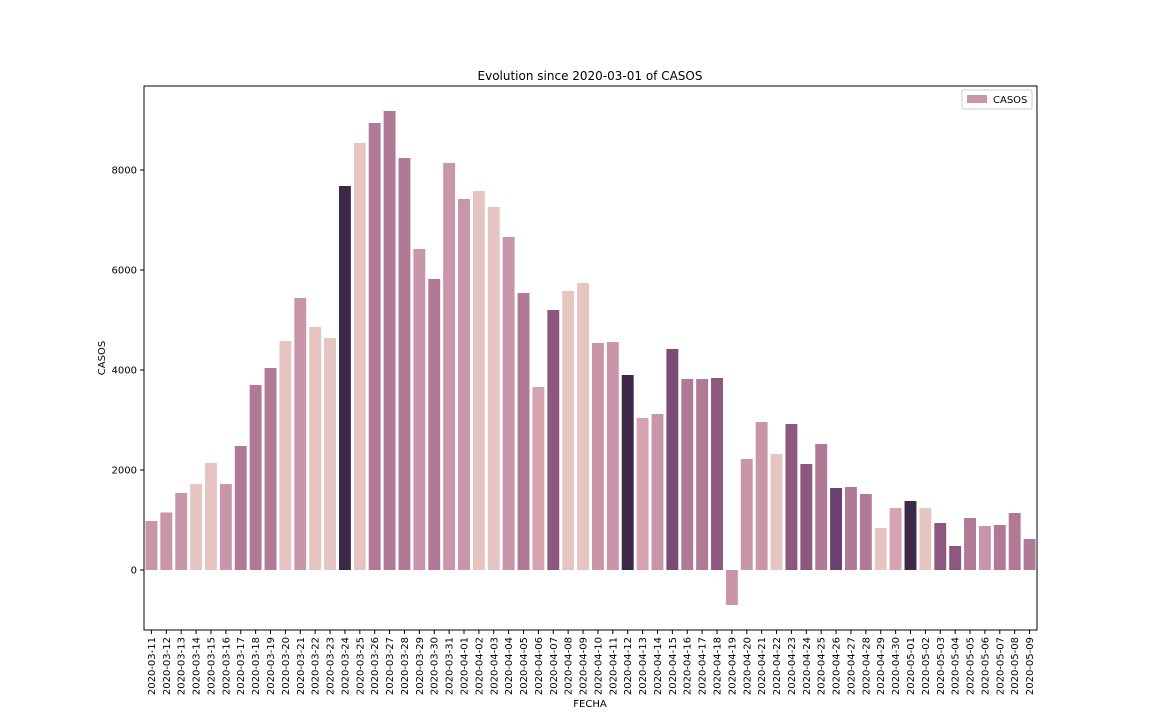 This screenshot has height=720, width=1152. I want to click on legend-swatch, so click(977, 99).